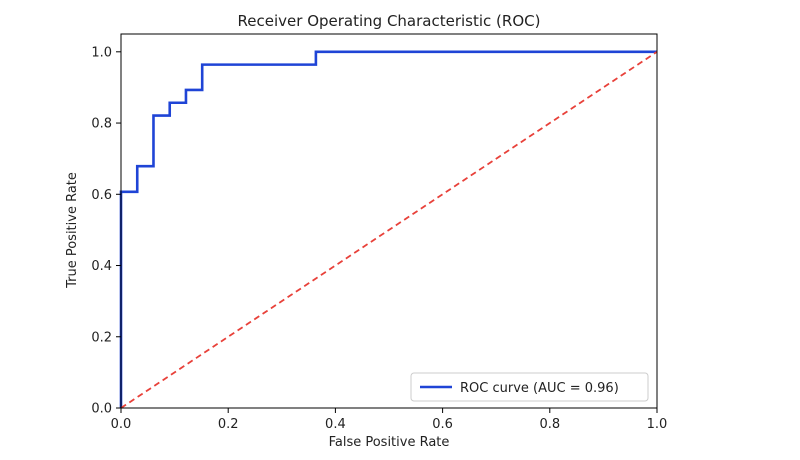 Image resolution: width=800 pixels, height=460 pixels. What do you see at coordinates (72, 230) in the screenshot?
I see `y-axis-label: True Positive Rate` at bounding box center [72, 230].